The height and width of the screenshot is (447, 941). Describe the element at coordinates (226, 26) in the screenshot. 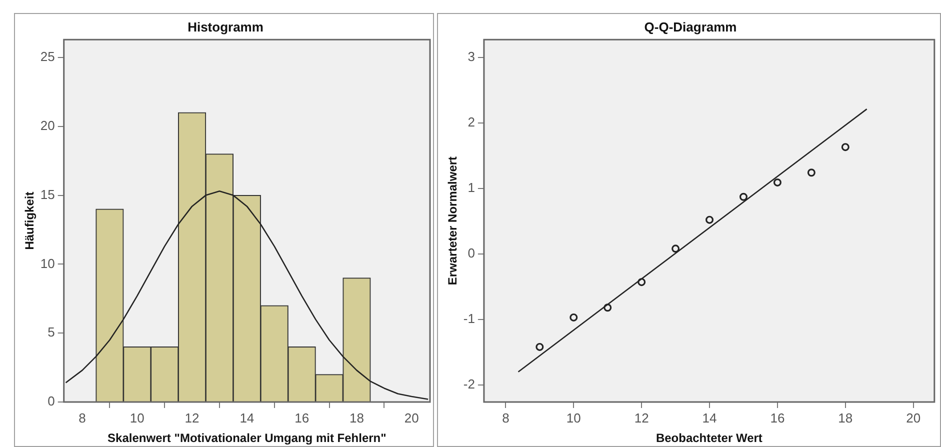

I see `chart-title: Histogramm` at that location.